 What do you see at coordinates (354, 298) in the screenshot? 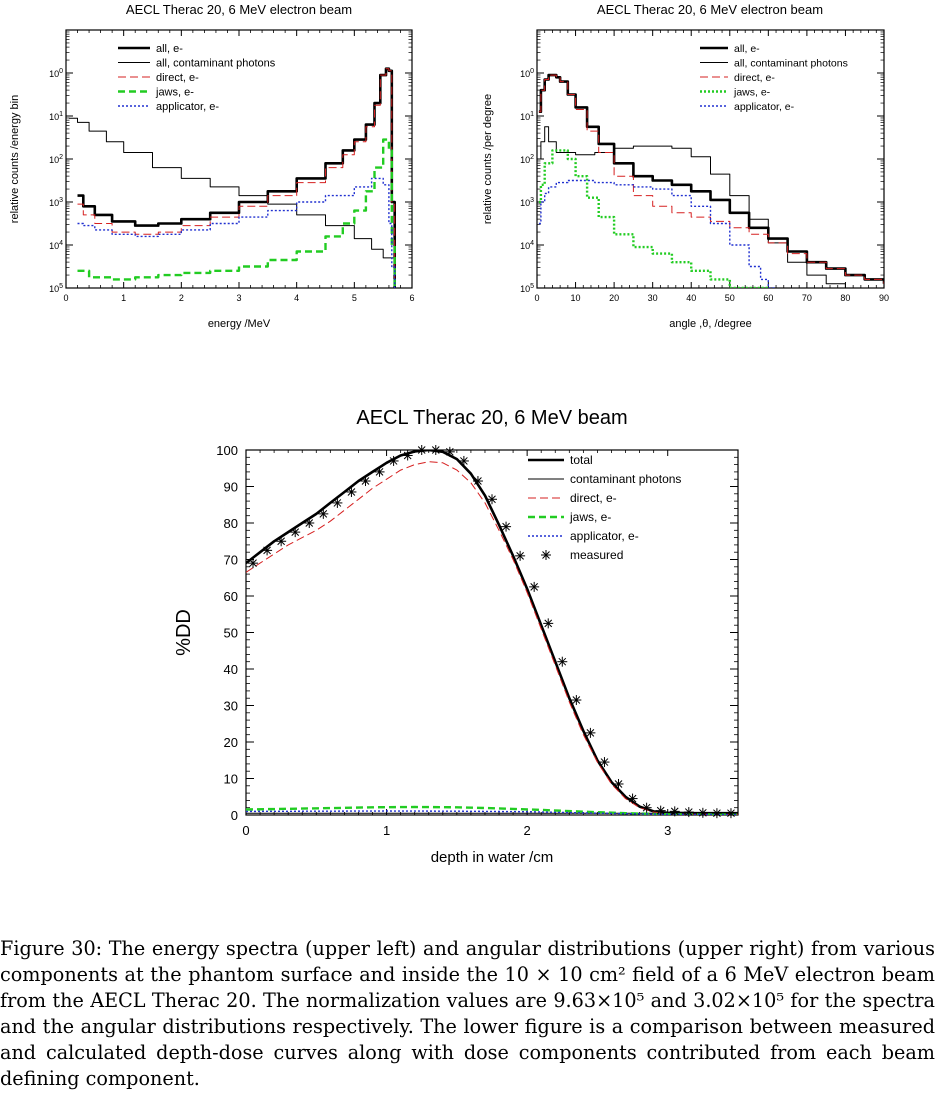
I see `x-tick-label: 5` at bounding box center [354, 298].